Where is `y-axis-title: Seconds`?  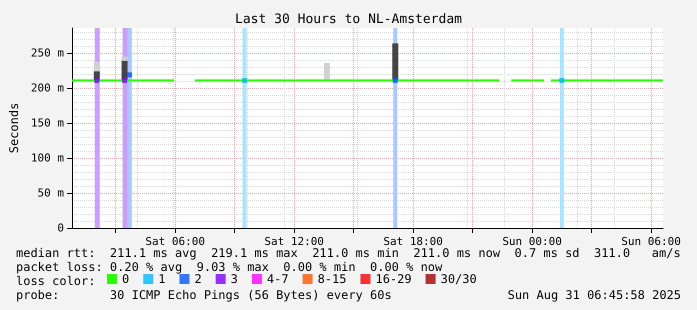 y-axis-title: Seconds is located at coordinates (14, 128).